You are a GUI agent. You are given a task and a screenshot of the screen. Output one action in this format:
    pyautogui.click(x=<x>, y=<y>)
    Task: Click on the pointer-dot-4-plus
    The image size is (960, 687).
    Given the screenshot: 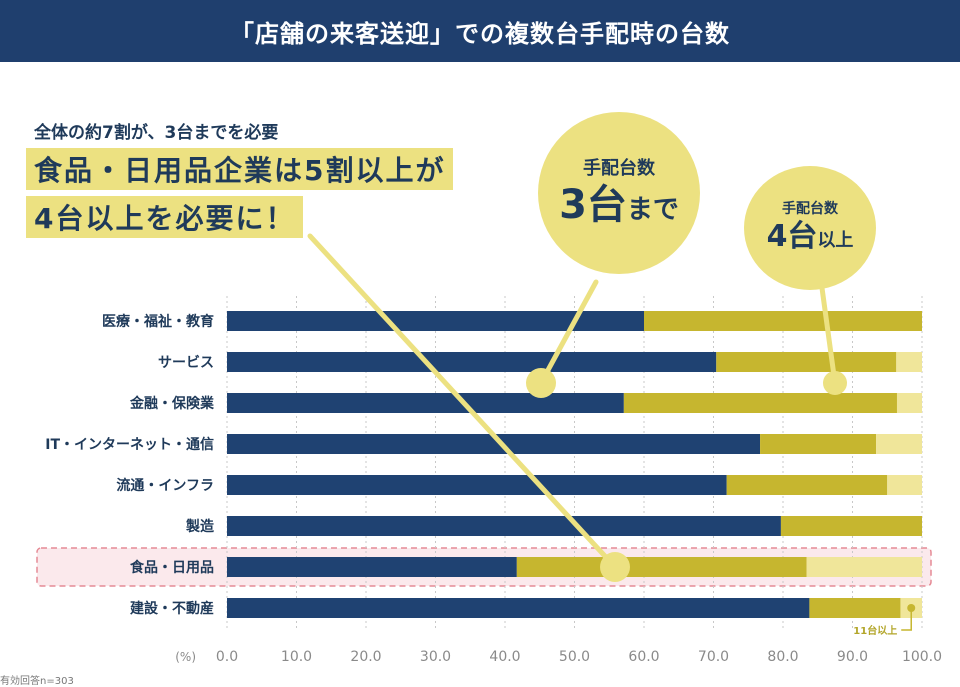 What is the action you would take?
    pyautogui.click(x=835, y=383)
    